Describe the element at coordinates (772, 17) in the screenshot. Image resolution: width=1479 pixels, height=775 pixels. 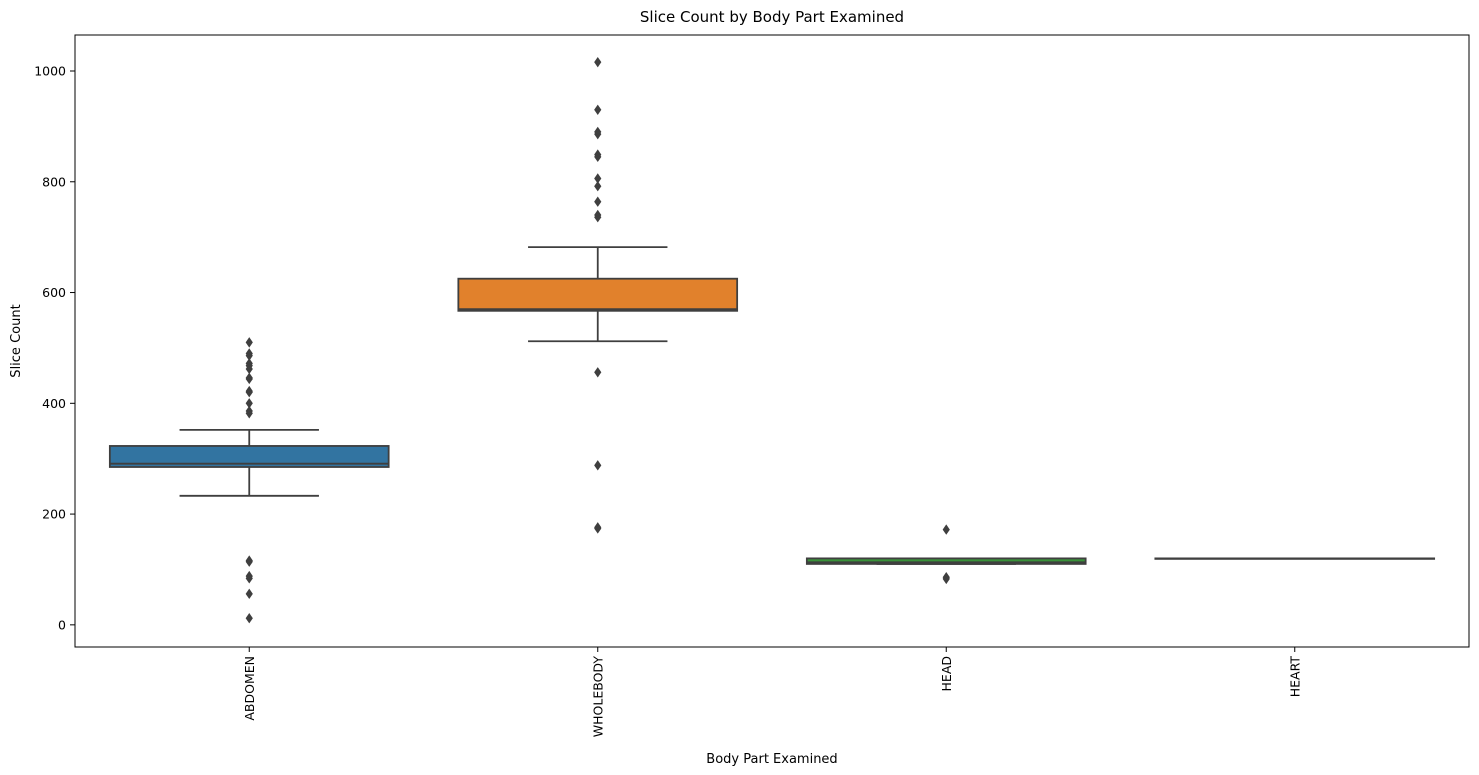
I see `chart-title: Slice Count by Body Part Examined` at that location.